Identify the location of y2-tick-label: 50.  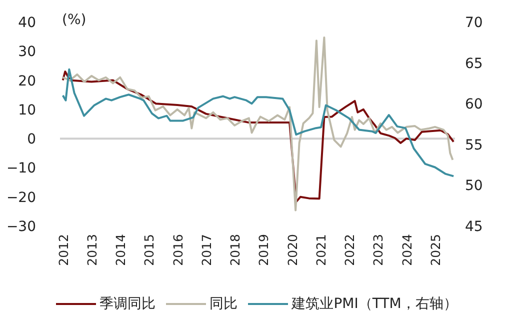
(474, 186).